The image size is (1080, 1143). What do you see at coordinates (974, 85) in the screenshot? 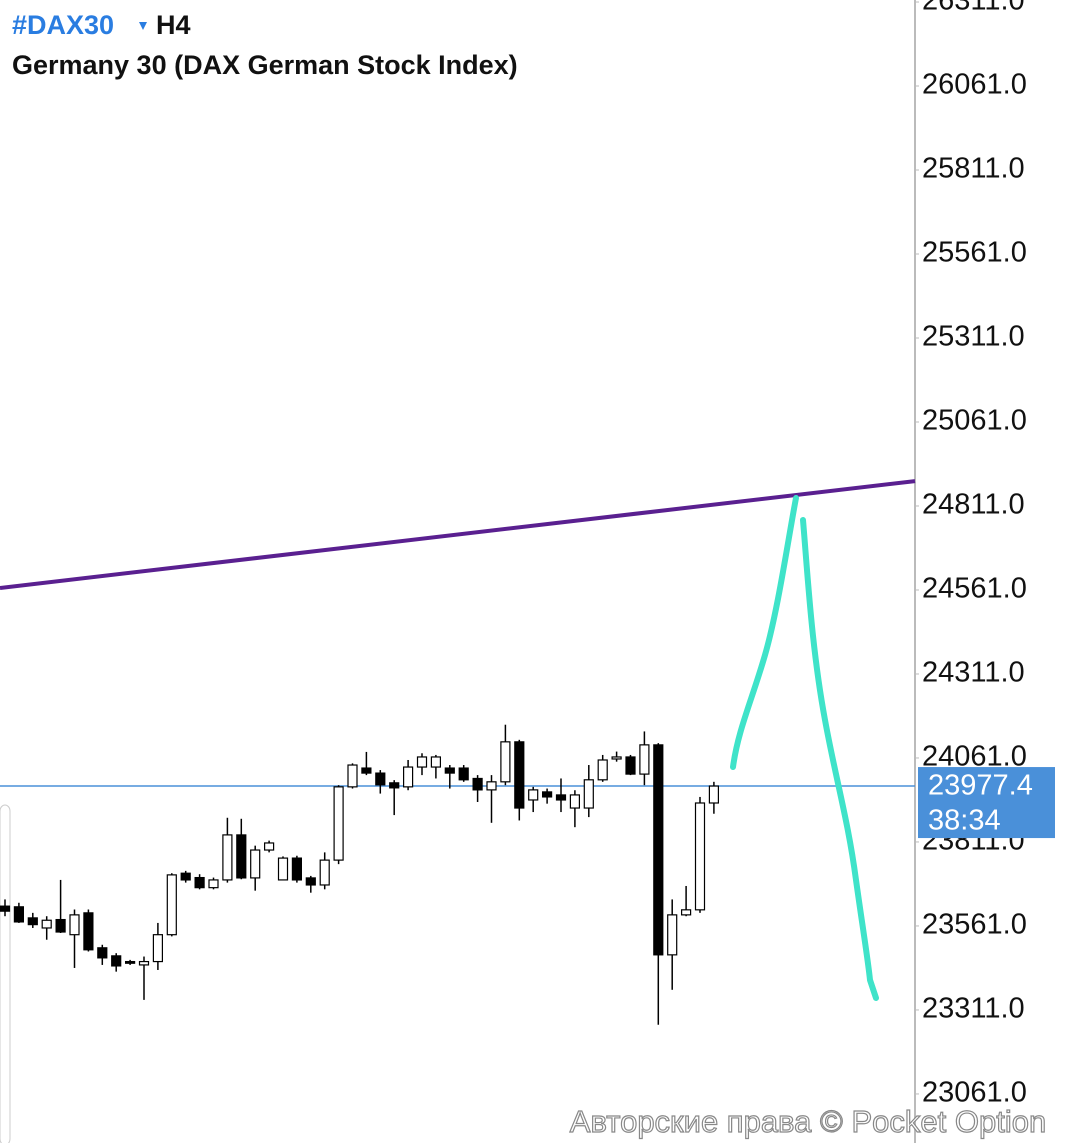
I see `y-tick-label: 26061.0` at bounding box center [974, 85].